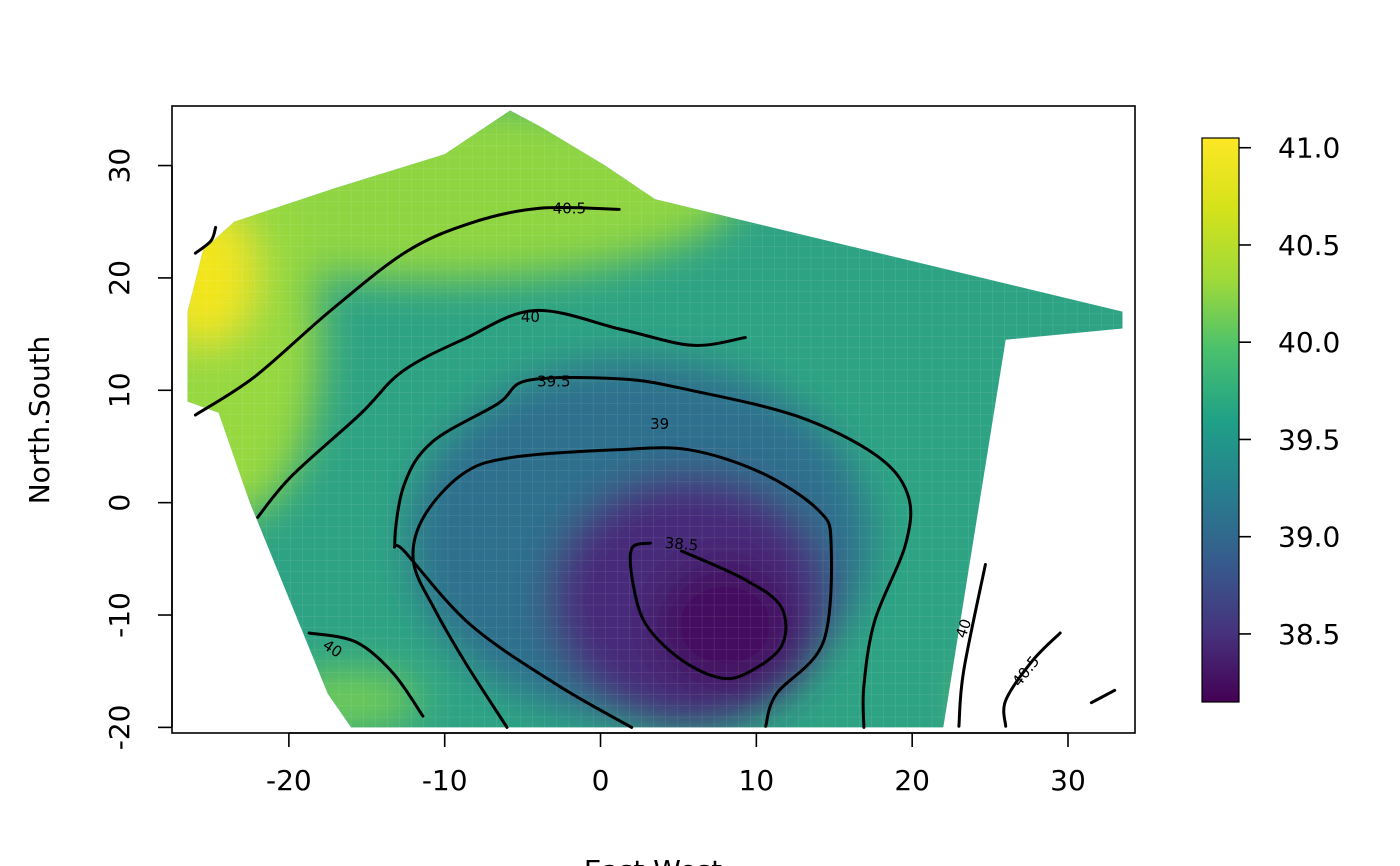 The width and height of the screenshot is (1400, 866). I want to click on colorbar-tick-label: 39.5, so click(1309, 439).